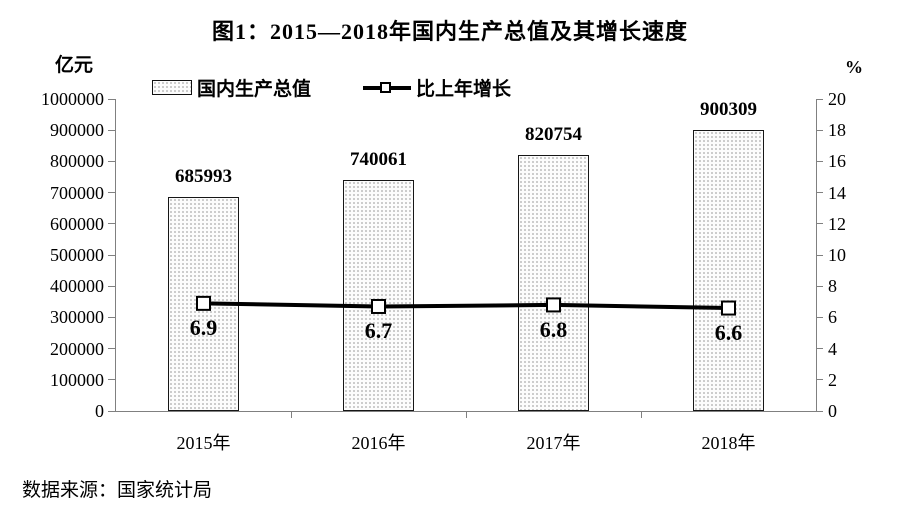 Image resolution: width=900 pixels, height=518 pixels. I want to click on legend: 国内生产总值 比上年增长, so click(331, 87).